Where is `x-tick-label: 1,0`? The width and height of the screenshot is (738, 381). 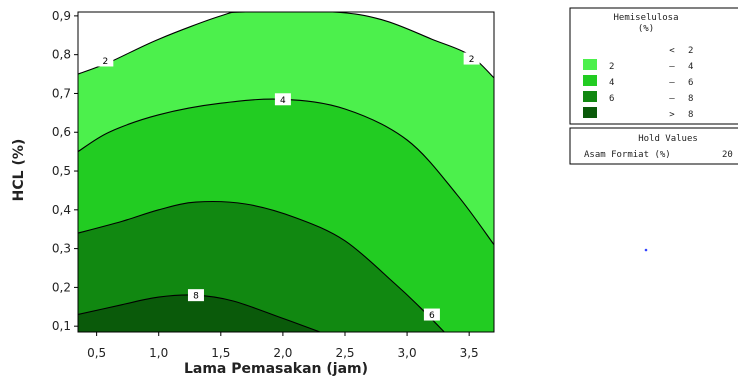 x-tick-label: 1,0 is located at coordinates (158, 353).